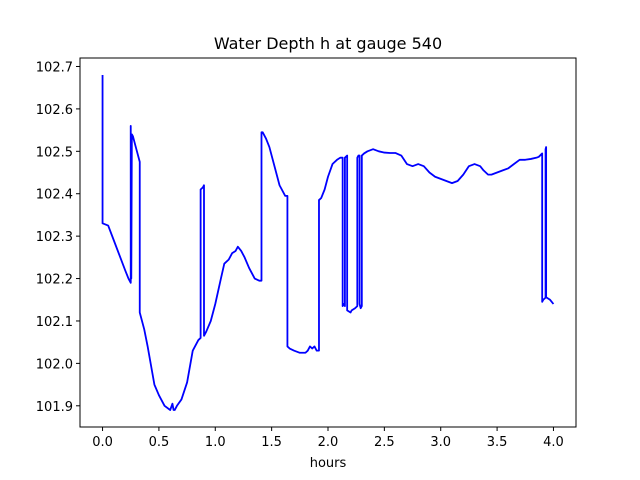  Describe the element at coordinates (497, 442) in the screenshot. I see `x-tick-label: 3.5` at that location.